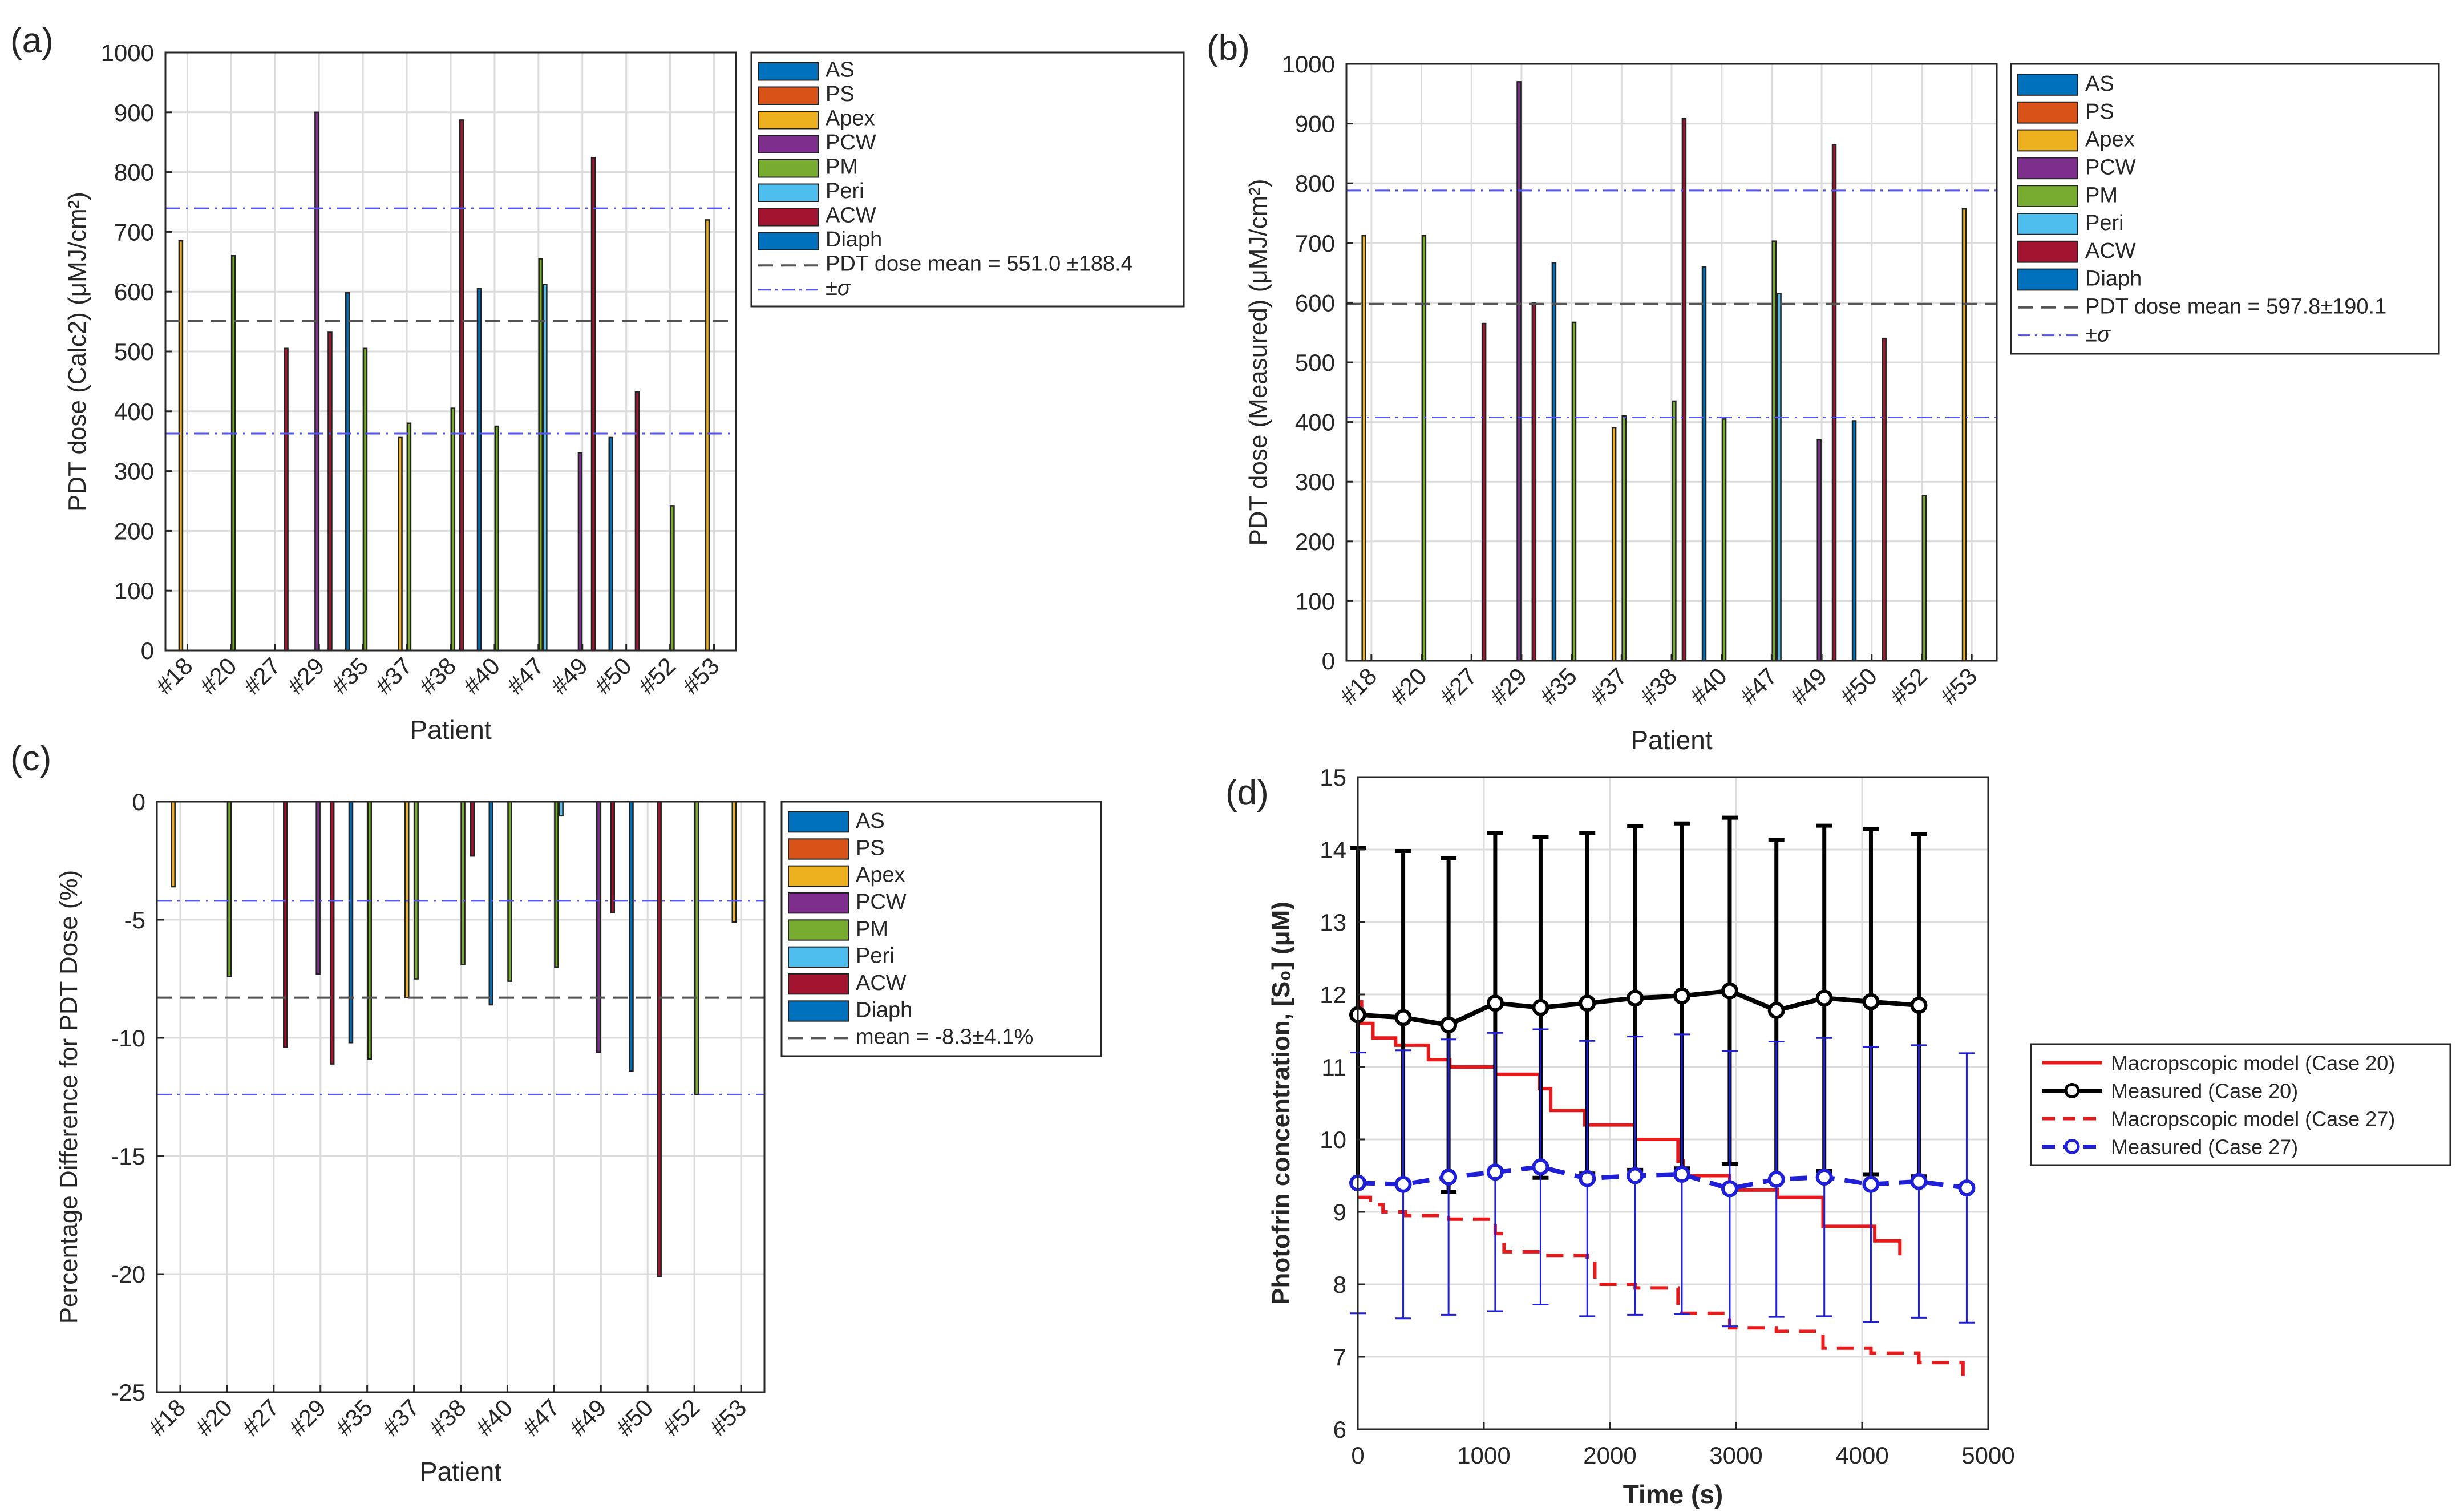 This screenshot has height=1512, width=2464. Describe the element at coordinates (1340, 1429) in the screenshot. I see `y-tick-label: 6` at that location.